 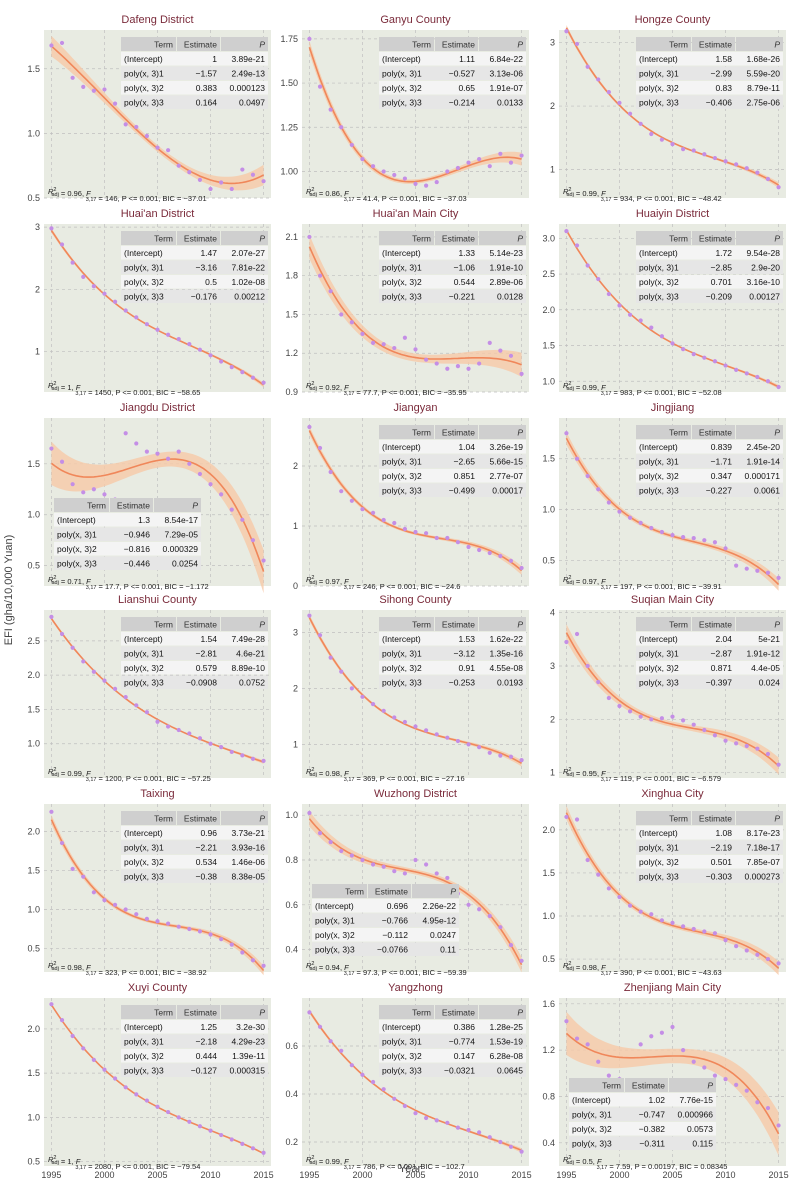 What do you see at coordinates (439, 906) in the screenshot?
I see `table-pvalue: 2.26e-22` at bounding box center [439, 906].